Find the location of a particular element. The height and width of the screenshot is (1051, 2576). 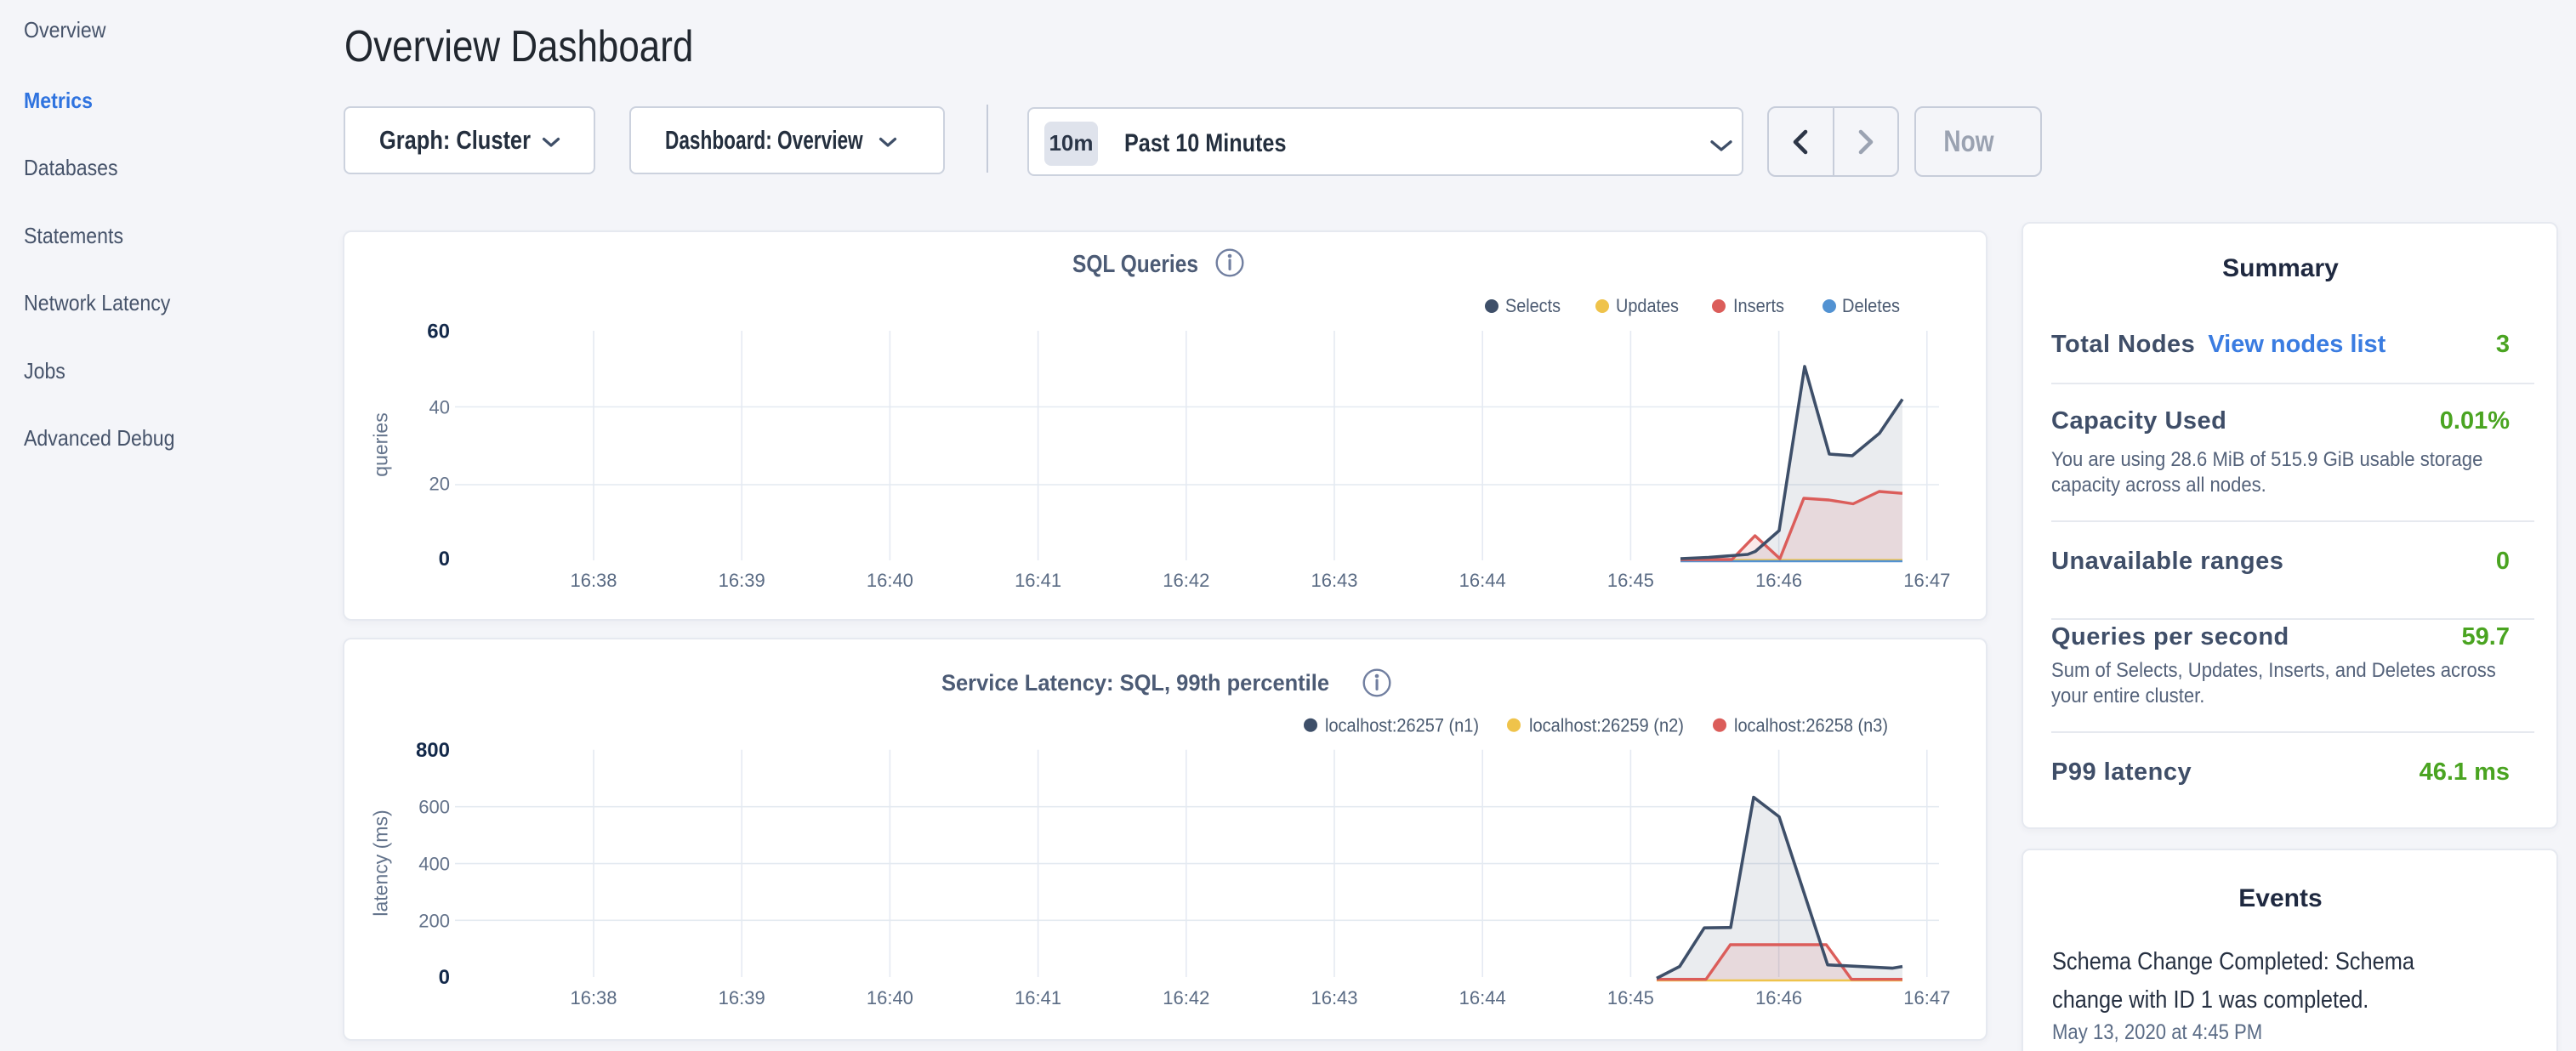

svg-text: 600 is located at coordinates (434, 807).